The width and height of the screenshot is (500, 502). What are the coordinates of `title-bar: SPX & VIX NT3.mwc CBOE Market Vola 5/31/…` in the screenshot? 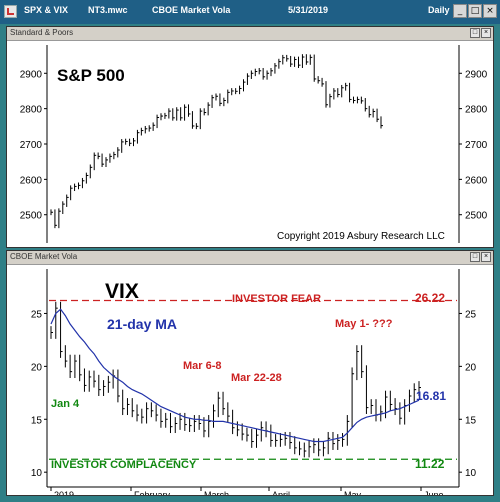 It's located at (250, 12).